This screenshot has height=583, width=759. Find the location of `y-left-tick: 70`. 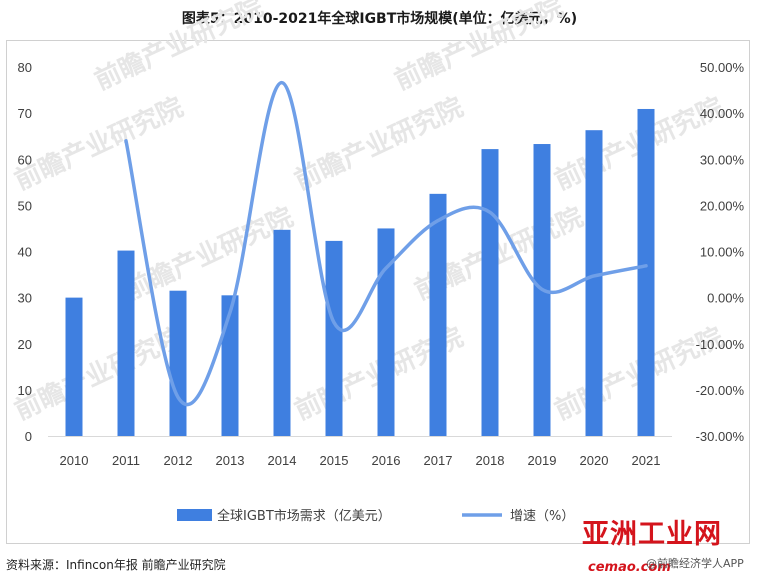

y-left-tick: 70 is located at coordinates (25, 113).